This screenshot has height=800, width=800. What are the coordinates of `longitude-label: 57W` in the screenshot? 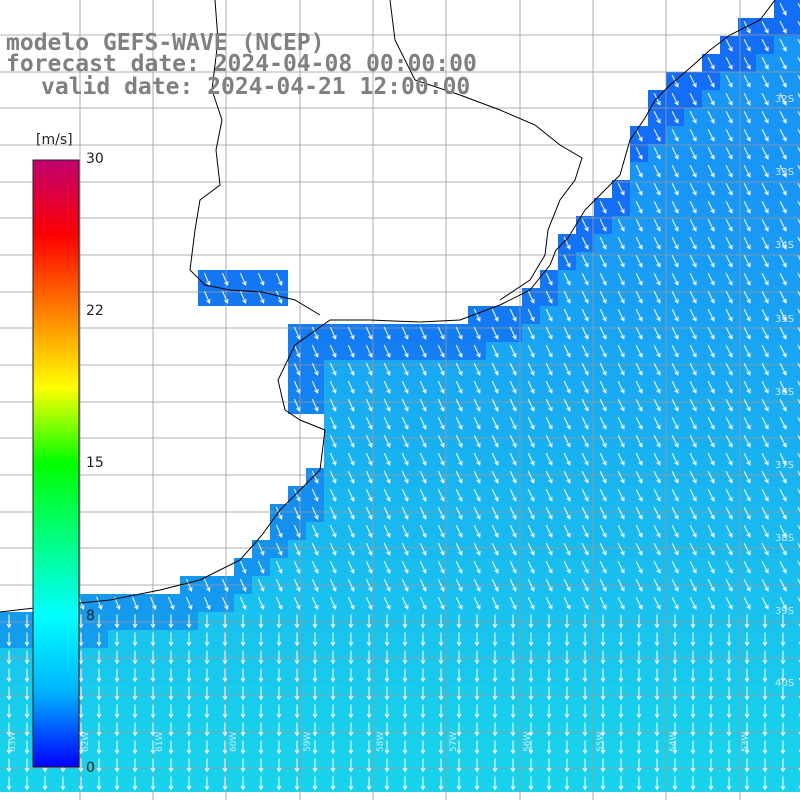 It's located at (454, 742).